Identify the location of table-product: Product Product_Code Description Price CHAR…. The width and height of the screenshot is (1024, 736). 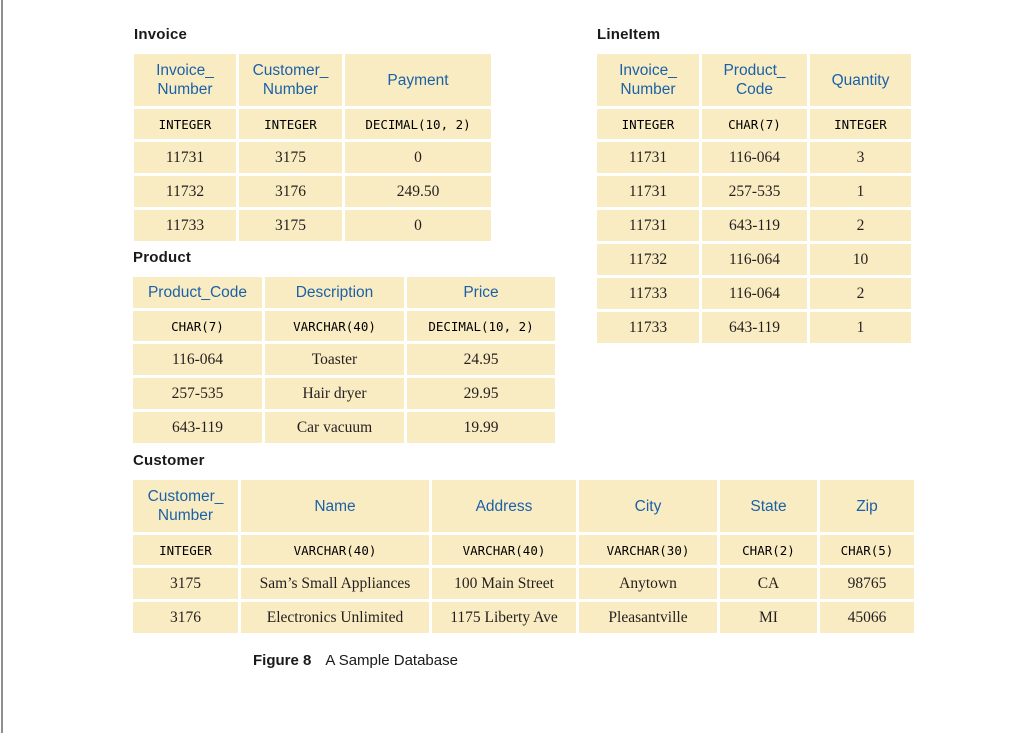
(344, 346).